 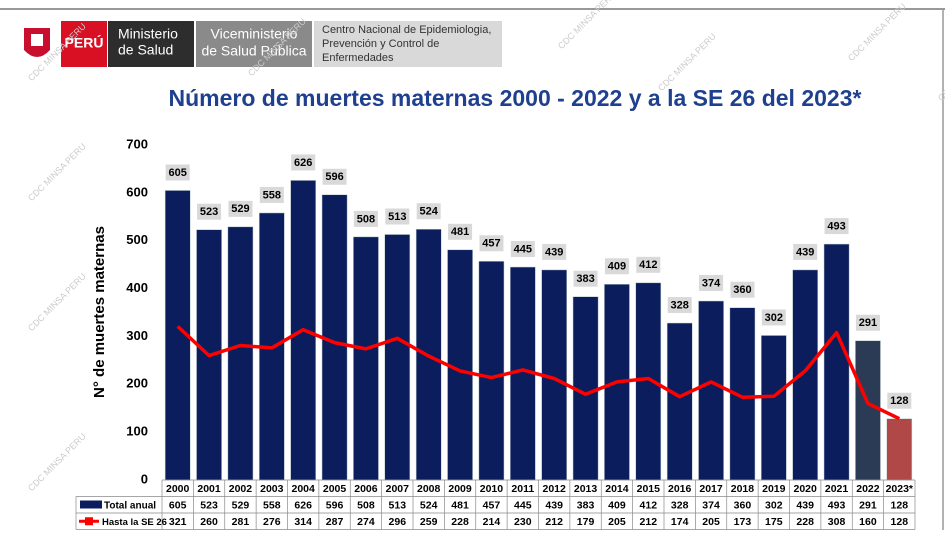 I want to click on data-label: 481, so click(x=460, y=232).